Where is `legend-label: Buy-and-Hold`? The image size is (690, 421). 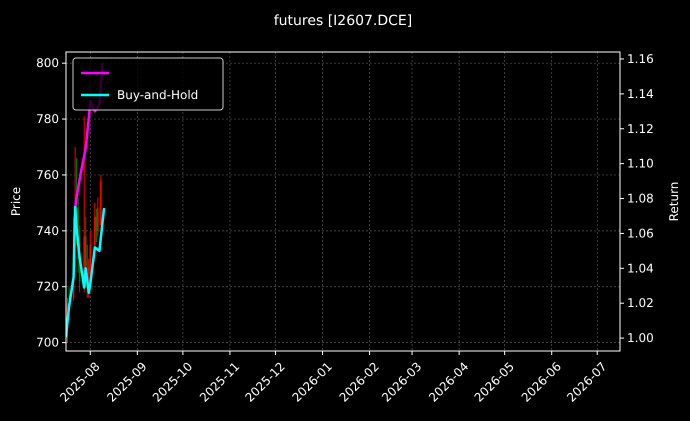
legend-label: Buy-and-Hold is located at coordinates (157, 95).